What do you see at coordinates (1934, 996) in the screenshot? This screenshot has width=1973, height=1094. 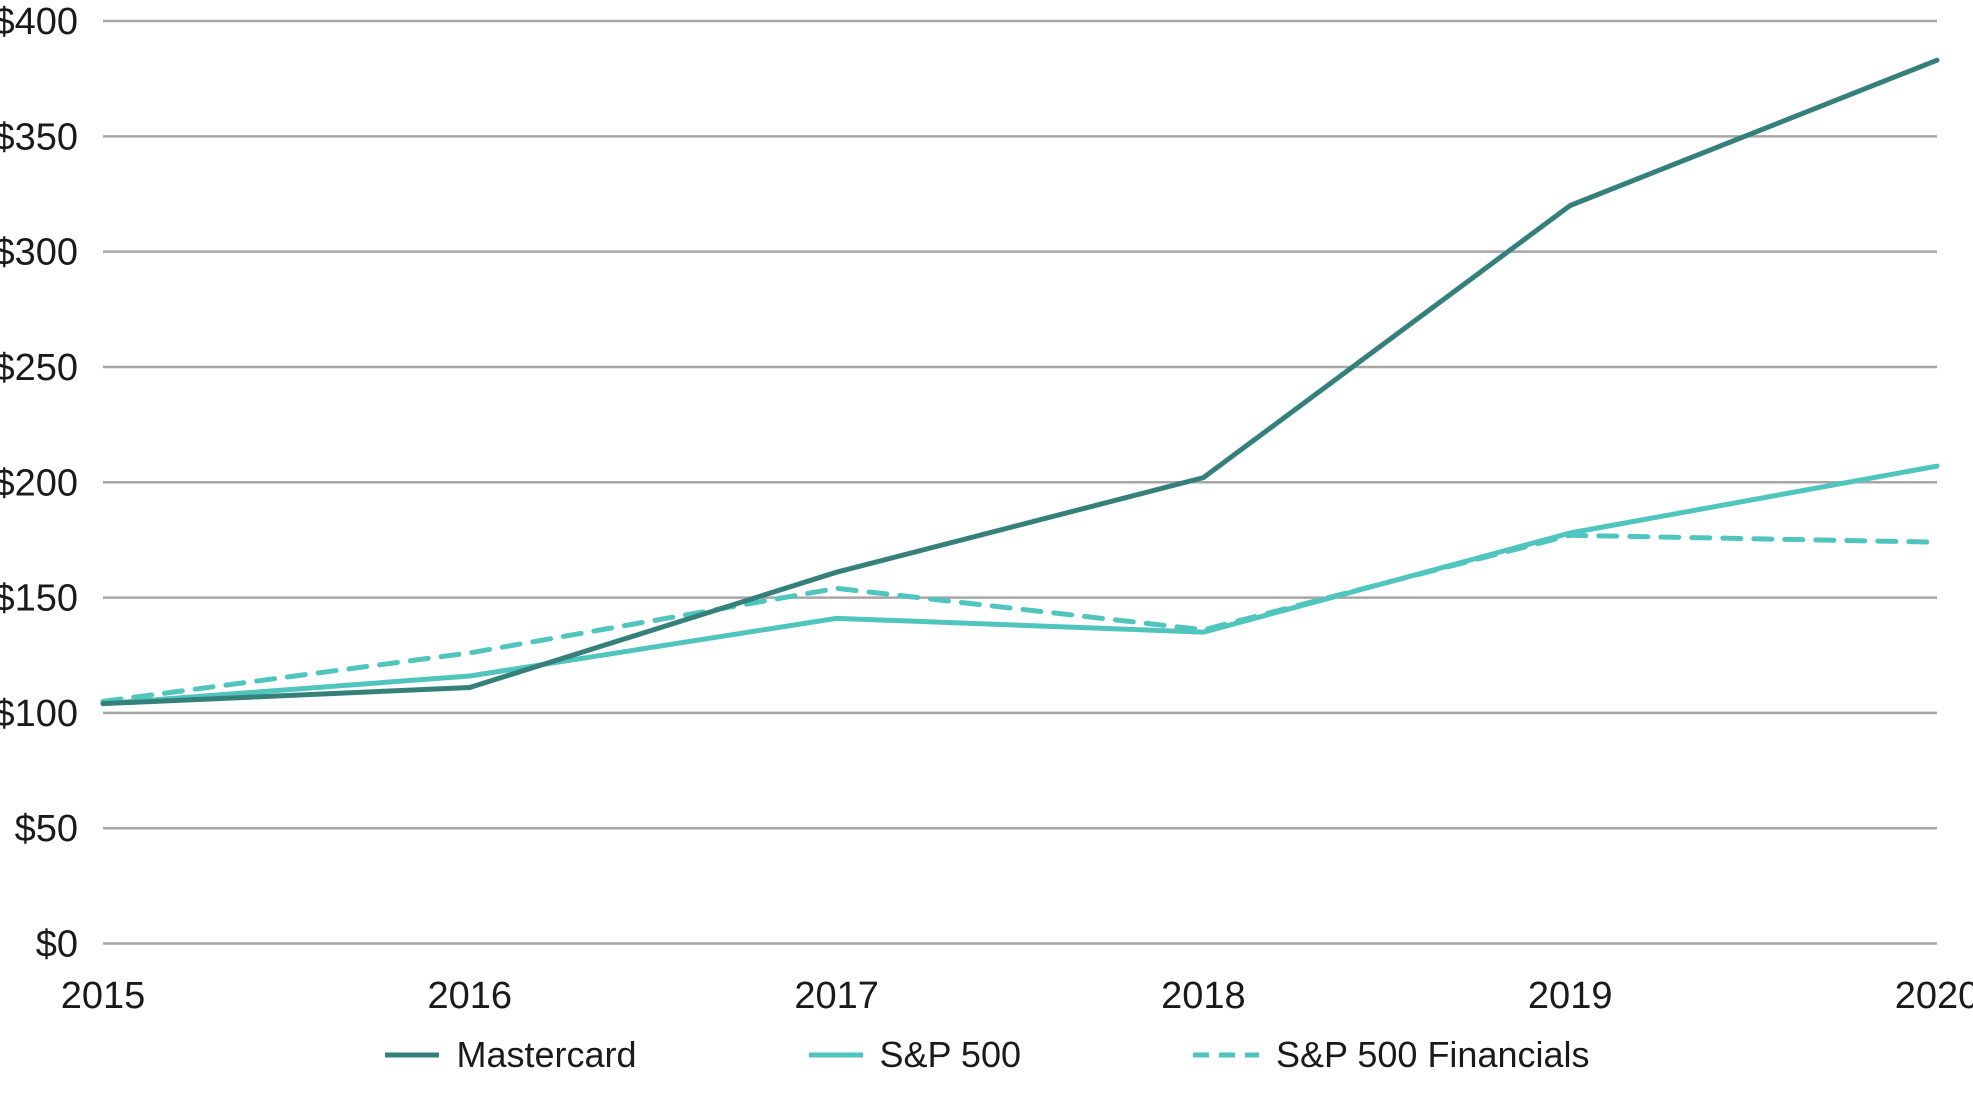 I see `x-tick-label-2020: 2020` at bounding box center [1934, 996].